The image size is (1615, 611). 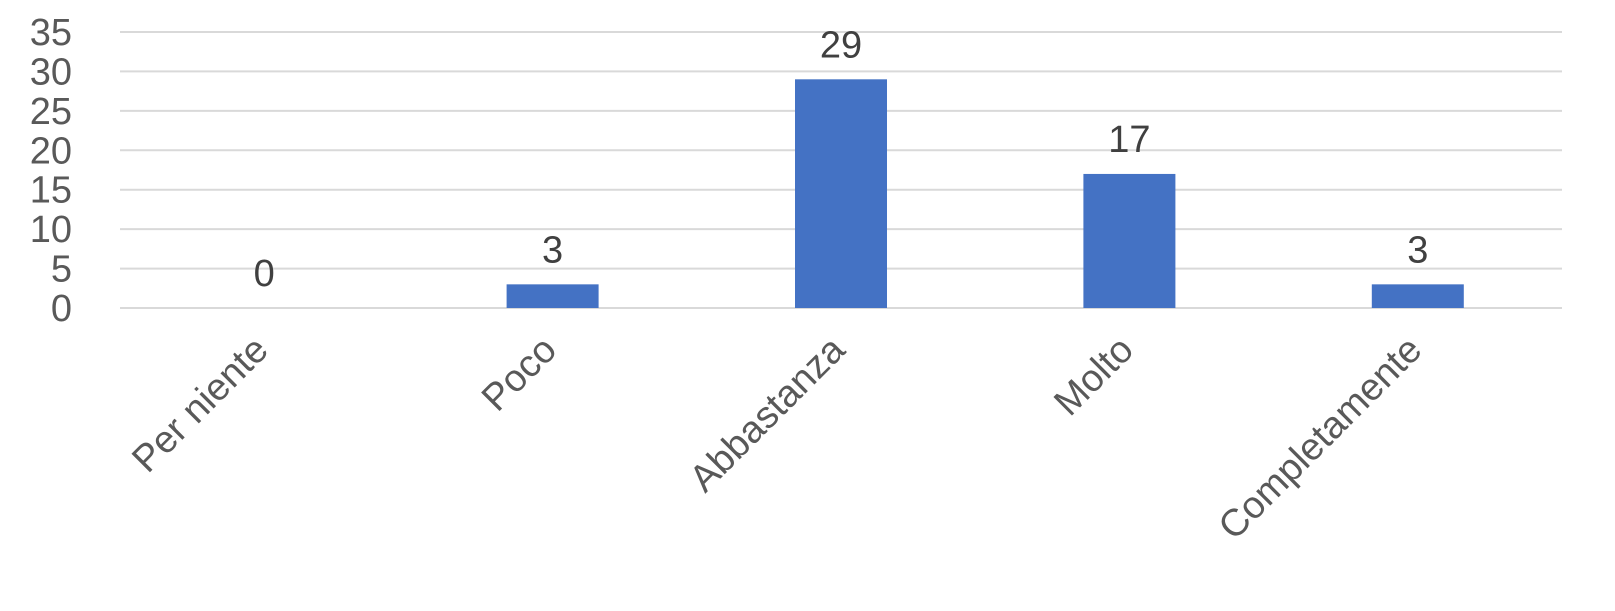 I want to click on bar-abbastanza, so click(x=841, y=193).